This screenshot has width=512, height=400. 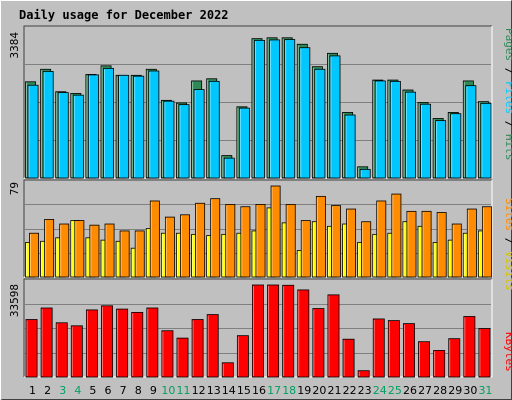 What do you see at coordinates (214, 390) in the screenshot?
I see `day-label-13: 13` at bounding box center [214, 390].